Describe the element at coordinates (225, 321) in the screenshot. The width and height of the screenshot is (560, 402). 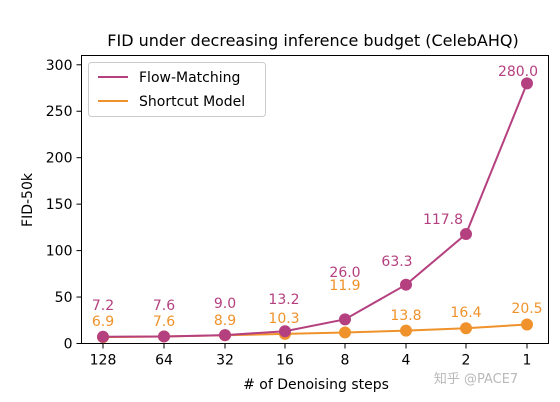
I see `data-label-shortcut-model: 8.9` at that location.